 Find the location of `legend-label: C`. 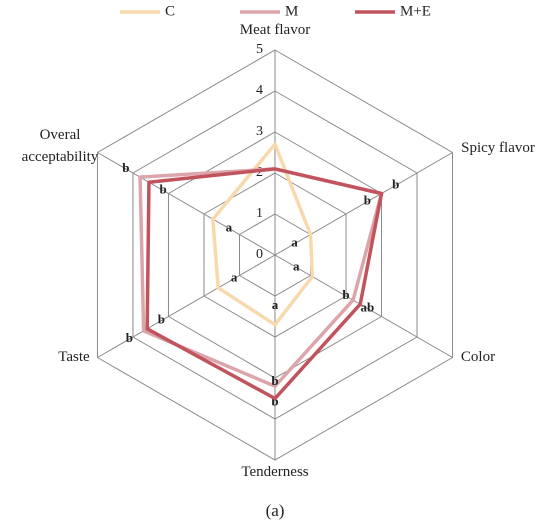

legend-label: C is located at coordinates (170, 11).